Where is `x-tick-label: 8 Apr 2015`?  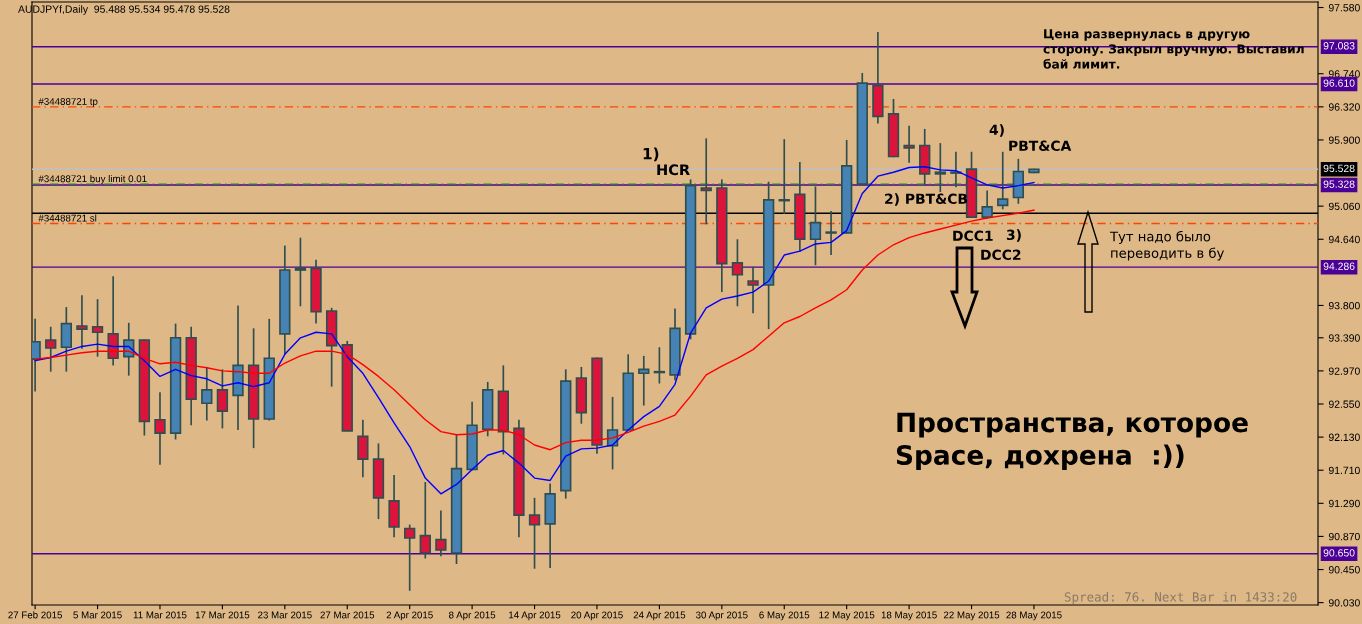
x-tick-label: 8 Apr 2015 is located at coordinates (472, 616).